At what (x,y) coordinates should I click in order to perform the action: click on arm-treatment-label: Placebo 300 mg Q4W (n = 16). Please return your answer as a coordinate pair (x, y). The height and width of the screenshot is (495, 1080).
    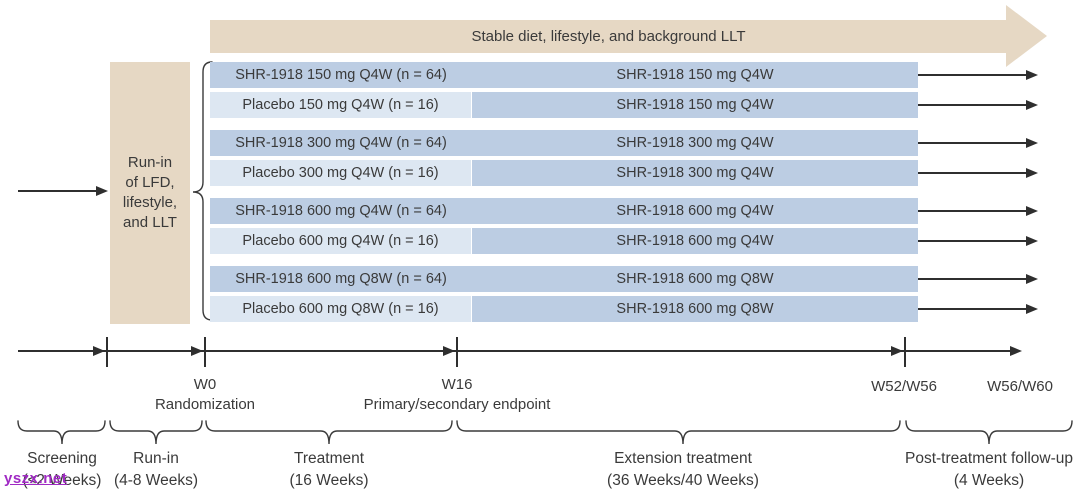
    Looking at the image, I should click on (340, 173).